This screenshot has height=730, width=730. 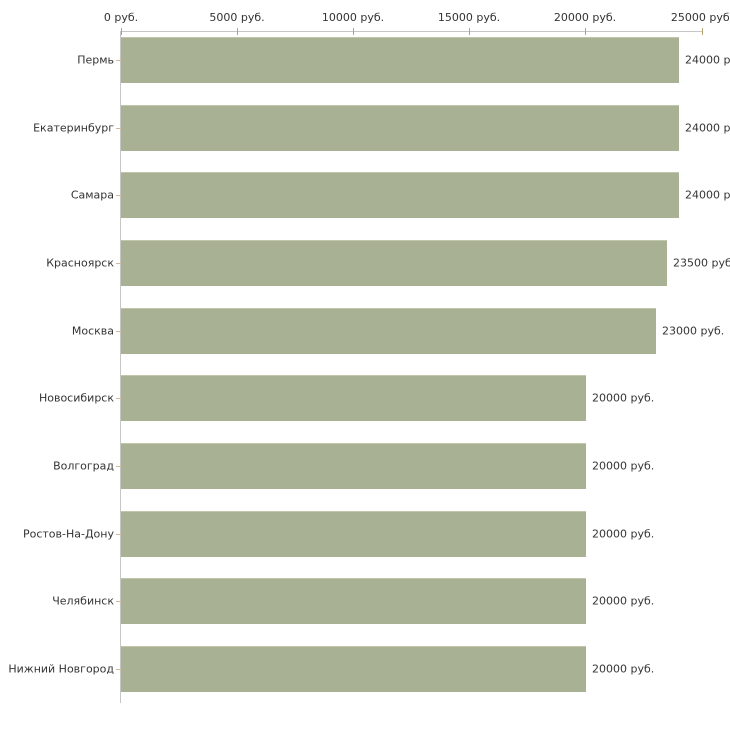 I want to click on x-axis-tick-label: 25000 руб., so click(x=700, y=17).